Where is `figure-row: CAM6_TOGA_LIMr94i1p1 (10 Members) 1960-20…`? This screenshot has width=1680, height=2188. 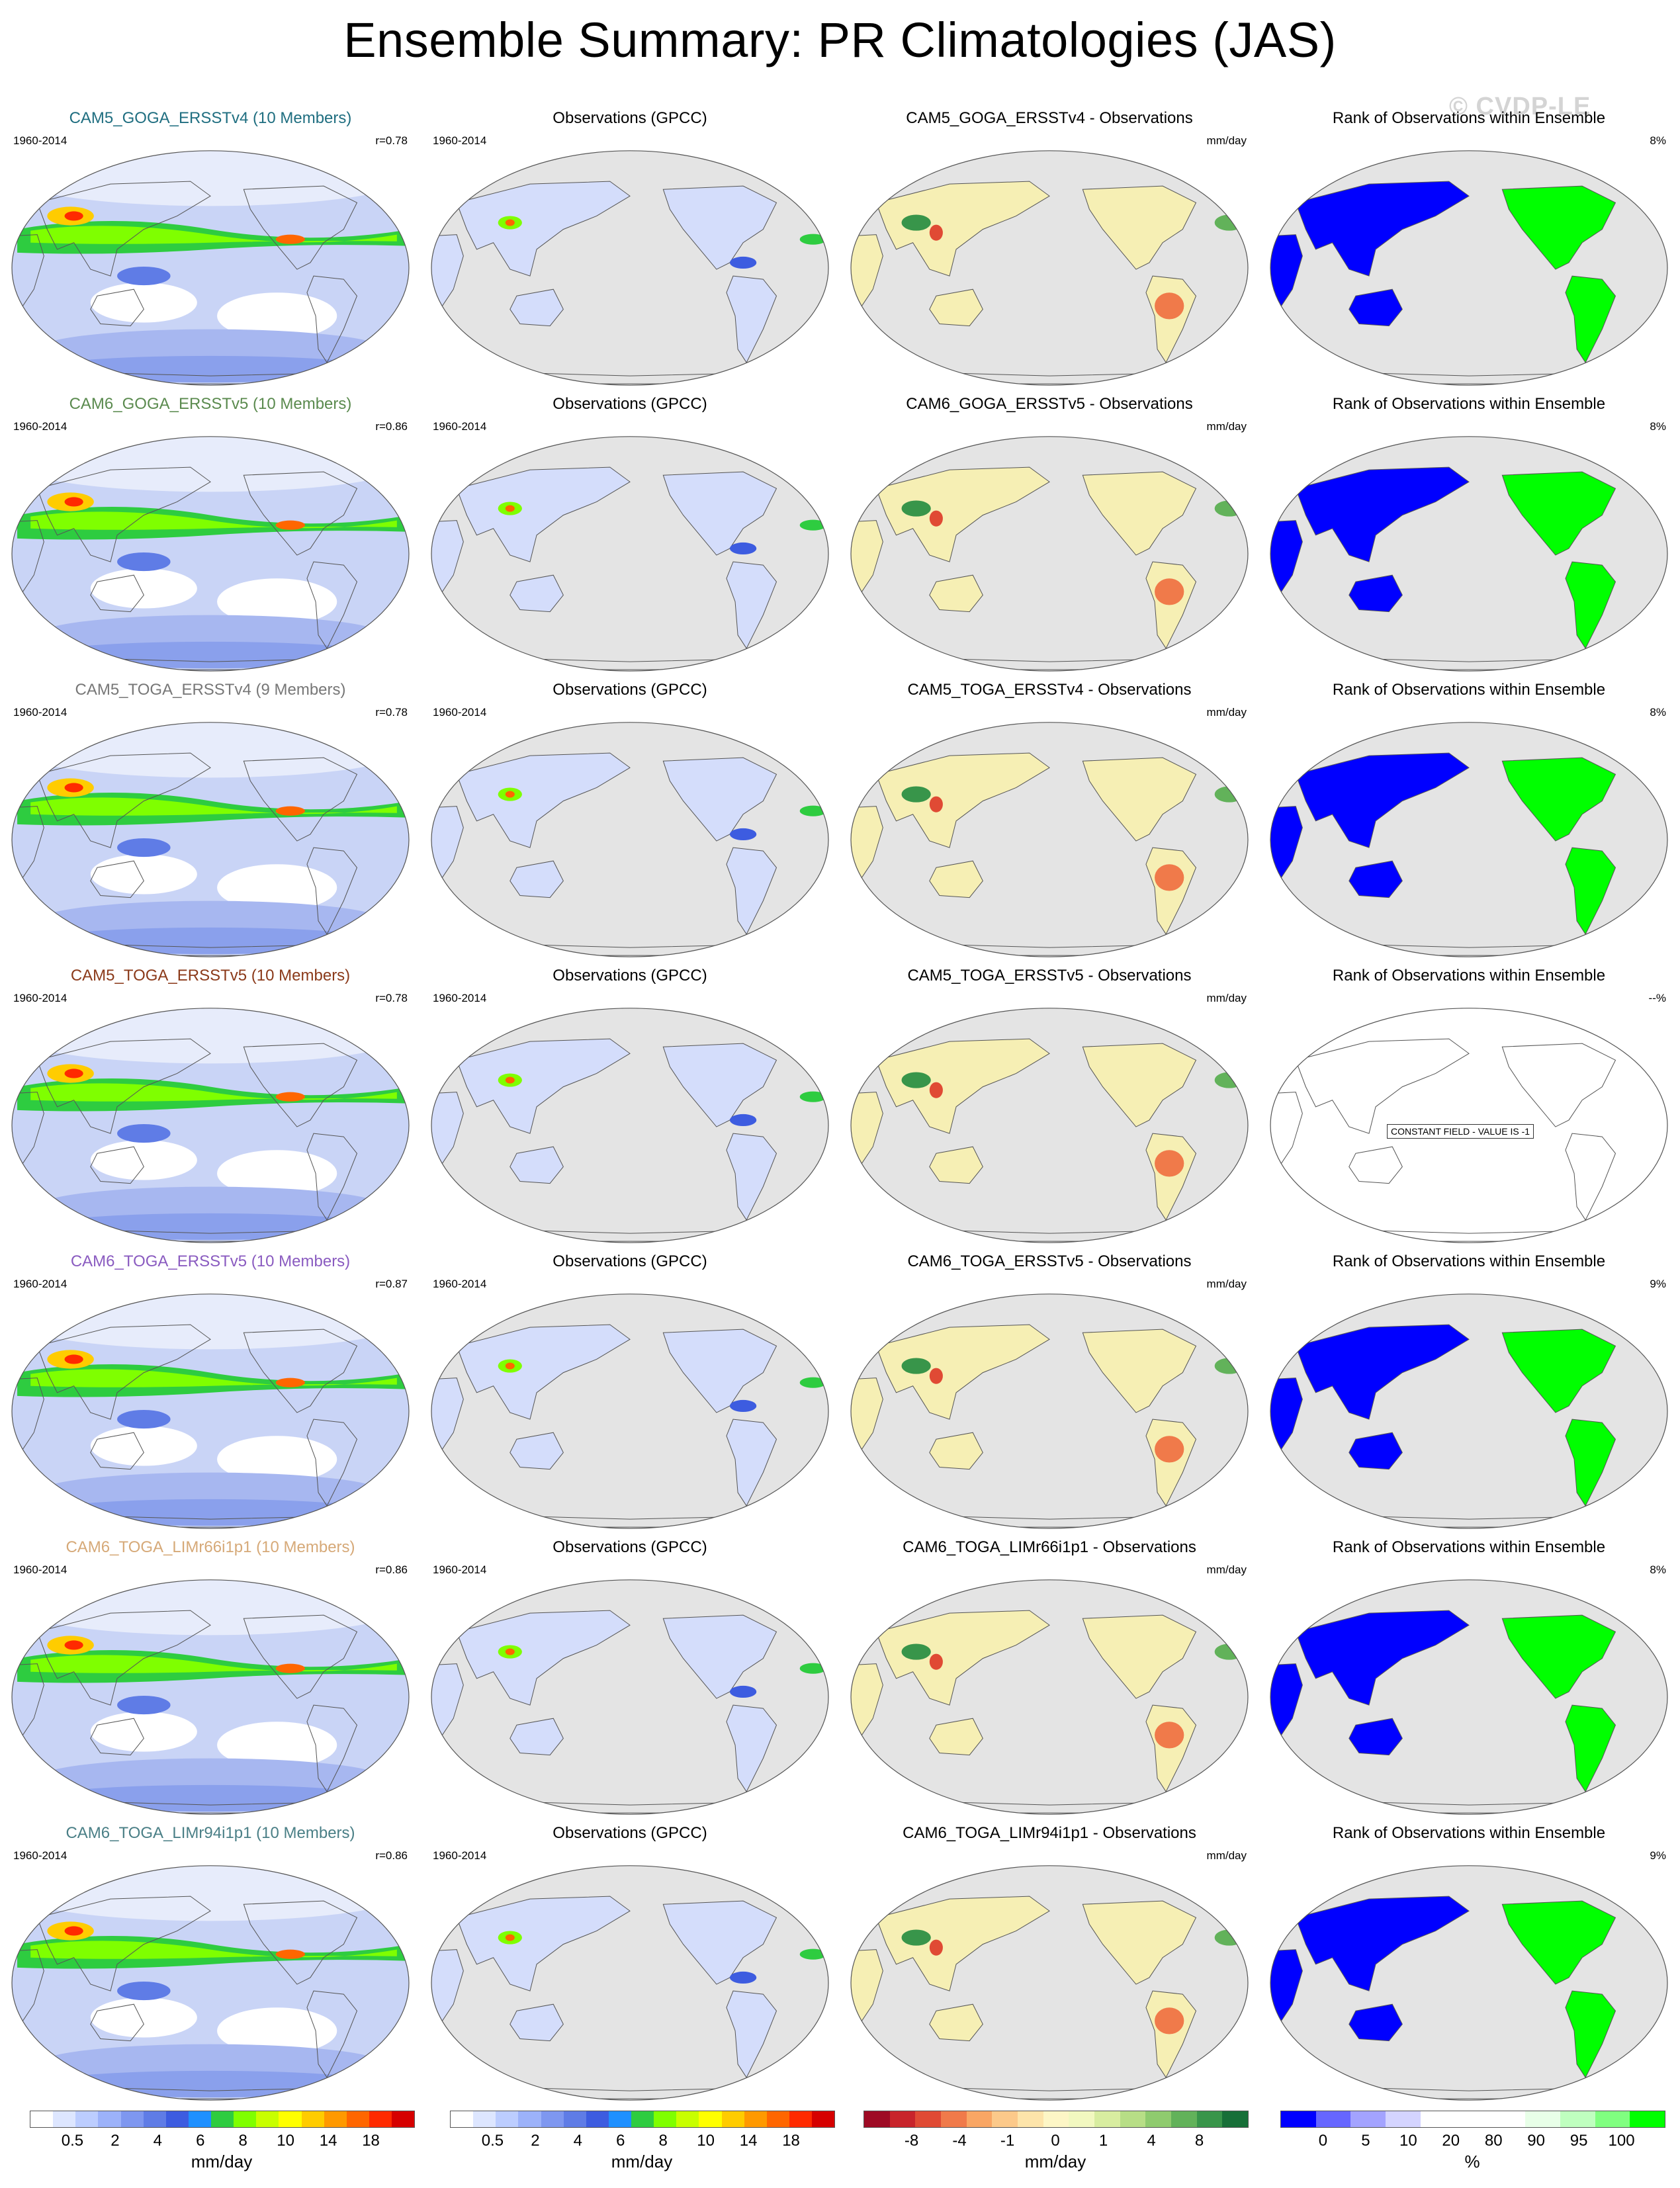 figure-row: CAM6_TOGA_LIMr94i1p1 (10 Members) 1960-20… is located at coordinates (840, 1960).